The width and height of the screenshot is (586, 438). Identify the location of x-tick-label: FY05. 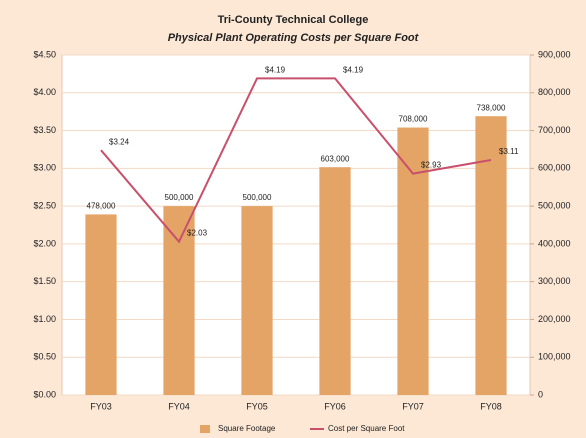
(257, 406).